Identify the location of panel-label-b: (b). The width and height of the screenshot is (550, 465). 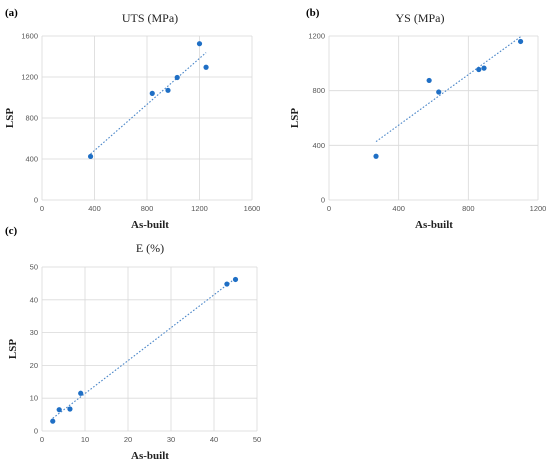
(313, 13).